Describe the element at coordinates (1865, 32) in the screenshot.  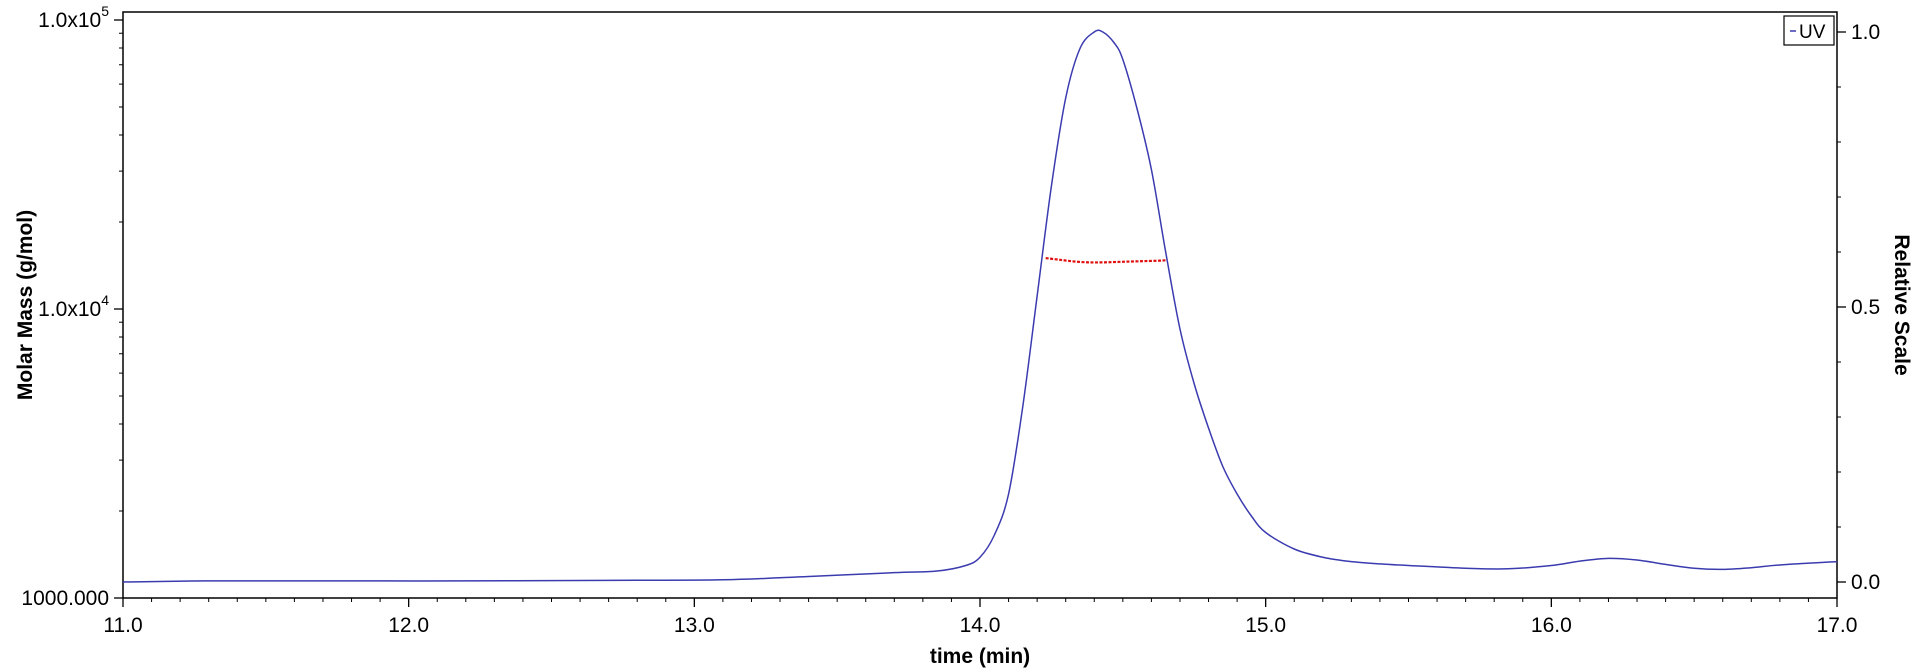
I see `y-right-tick-label: 1.0` at that location.